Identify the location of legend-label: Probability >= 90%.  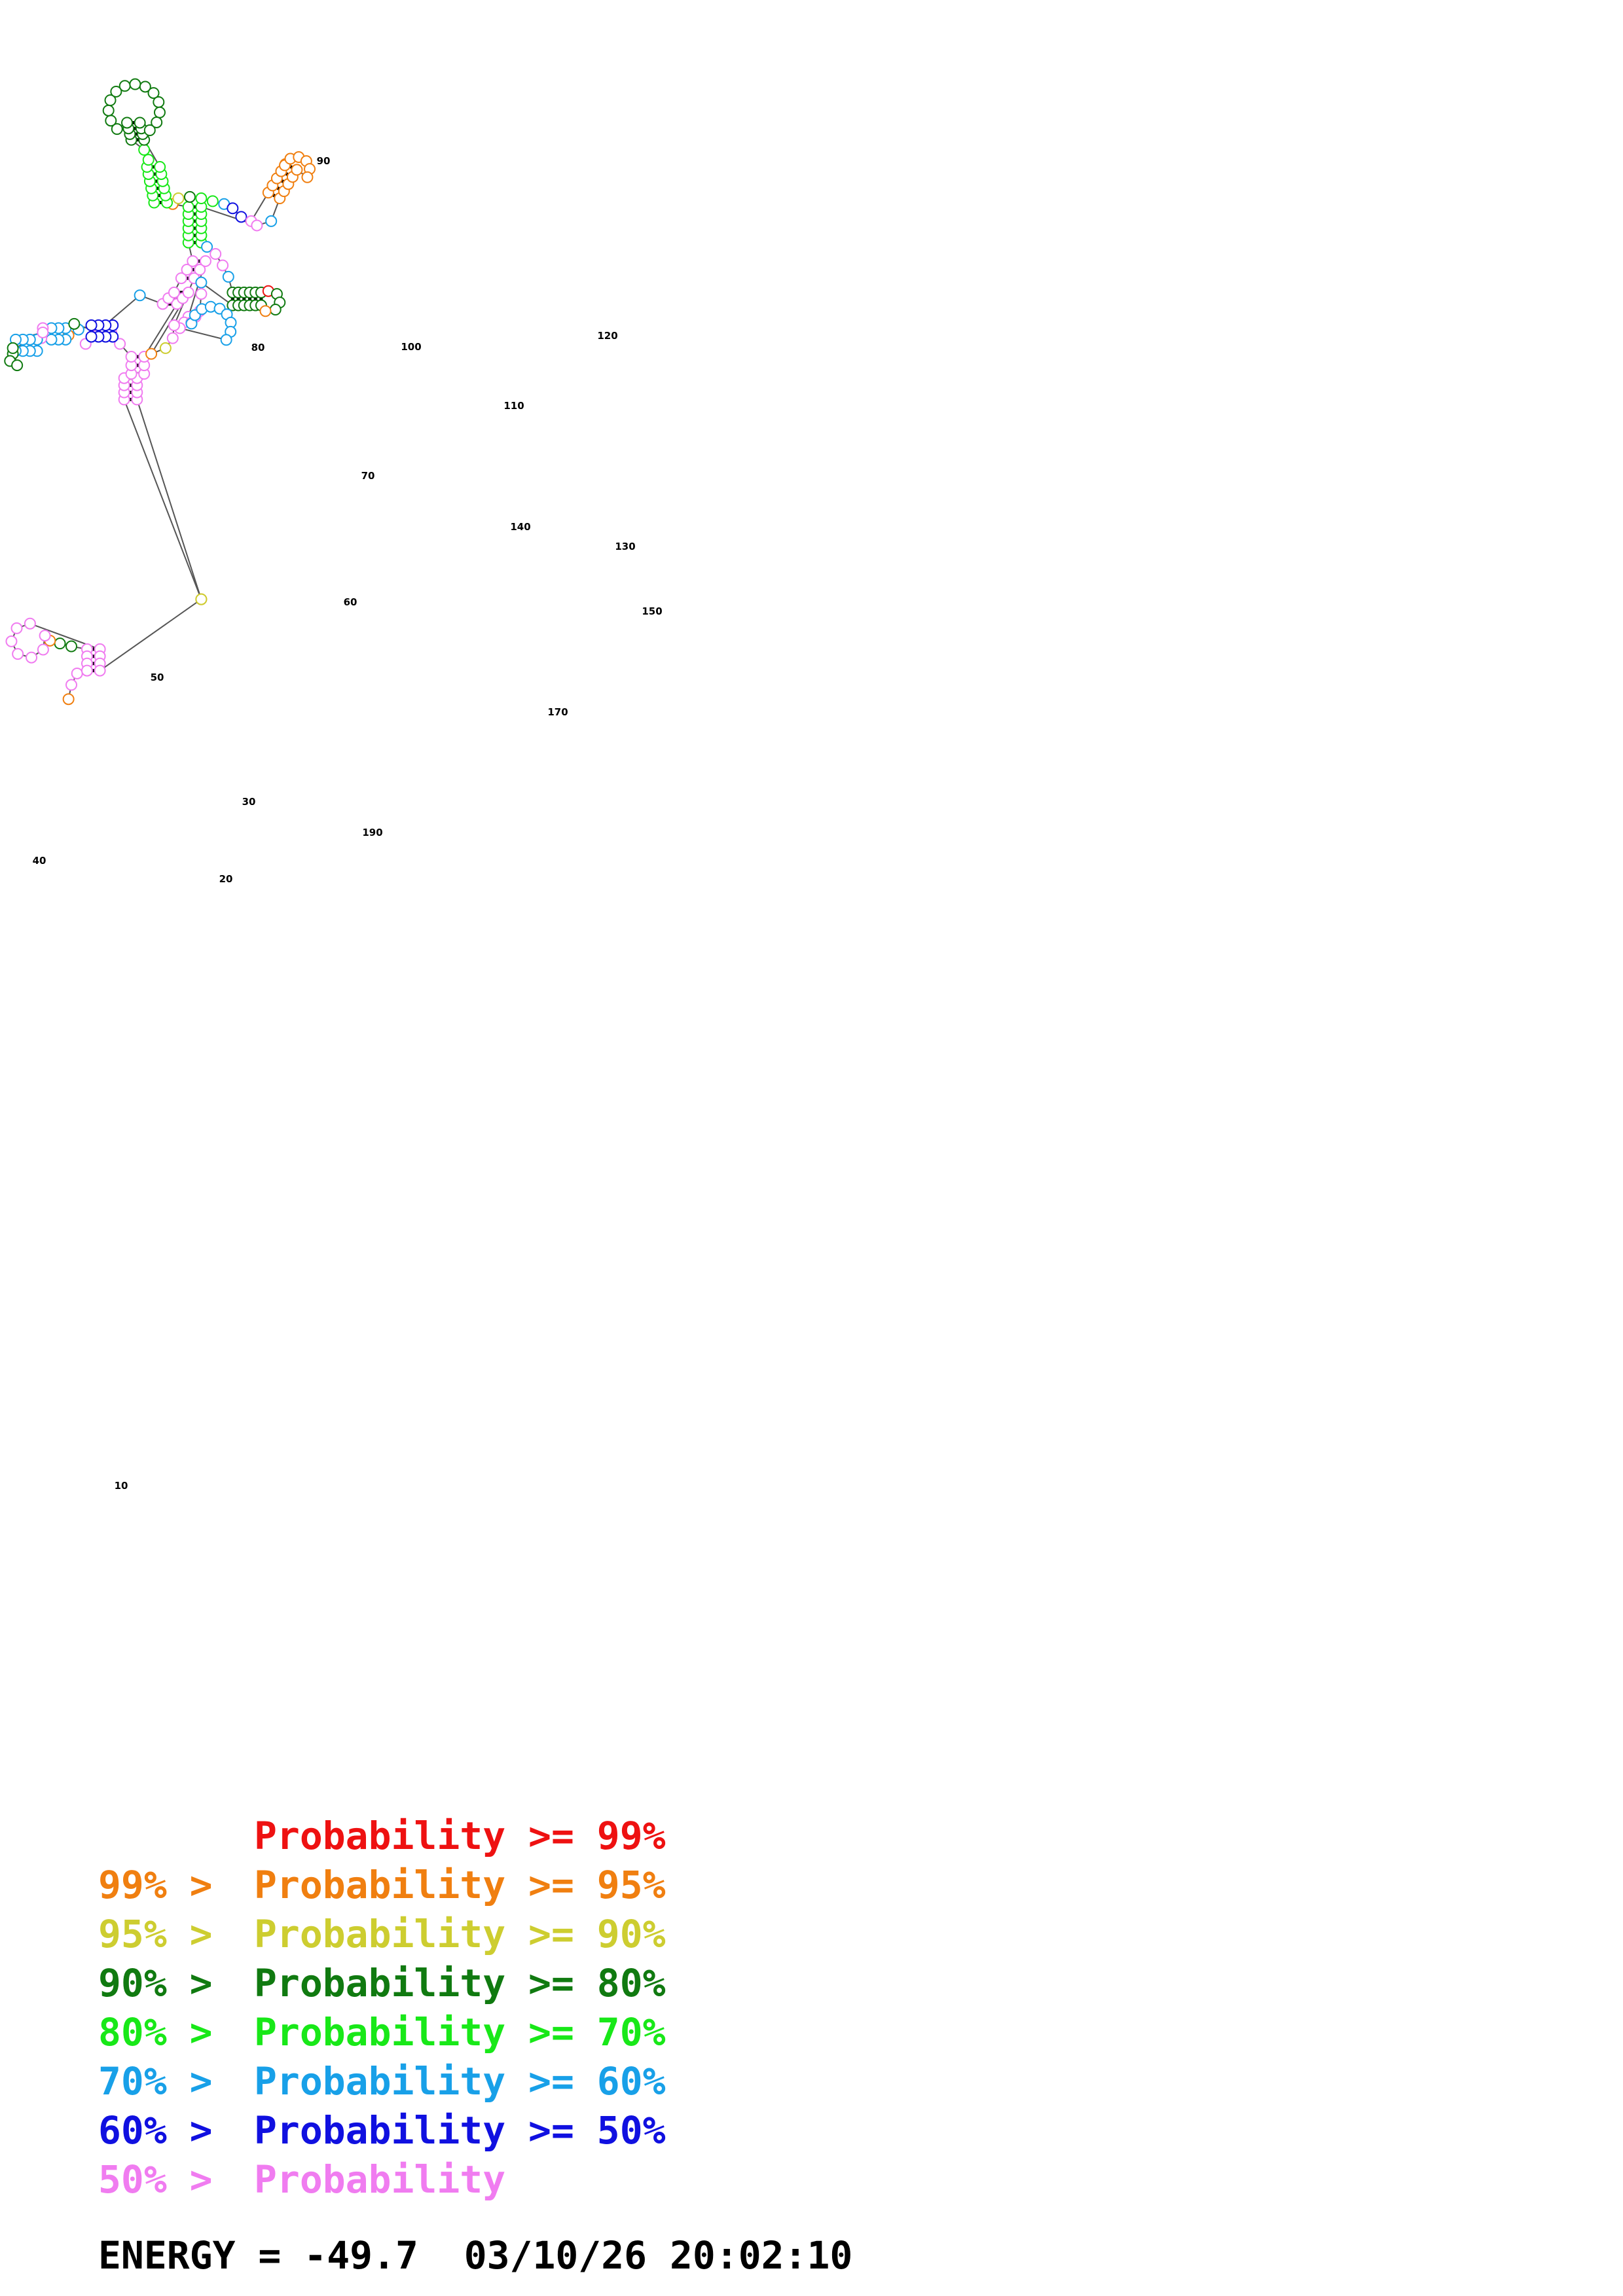
(460, 1934).